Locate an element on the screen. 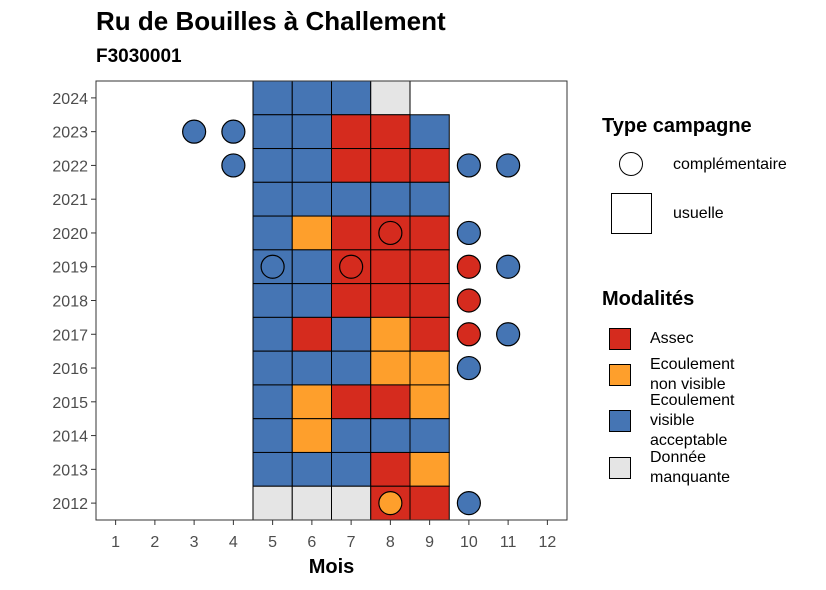  cell-2023-7-assec is located at coordinates (351, 132).